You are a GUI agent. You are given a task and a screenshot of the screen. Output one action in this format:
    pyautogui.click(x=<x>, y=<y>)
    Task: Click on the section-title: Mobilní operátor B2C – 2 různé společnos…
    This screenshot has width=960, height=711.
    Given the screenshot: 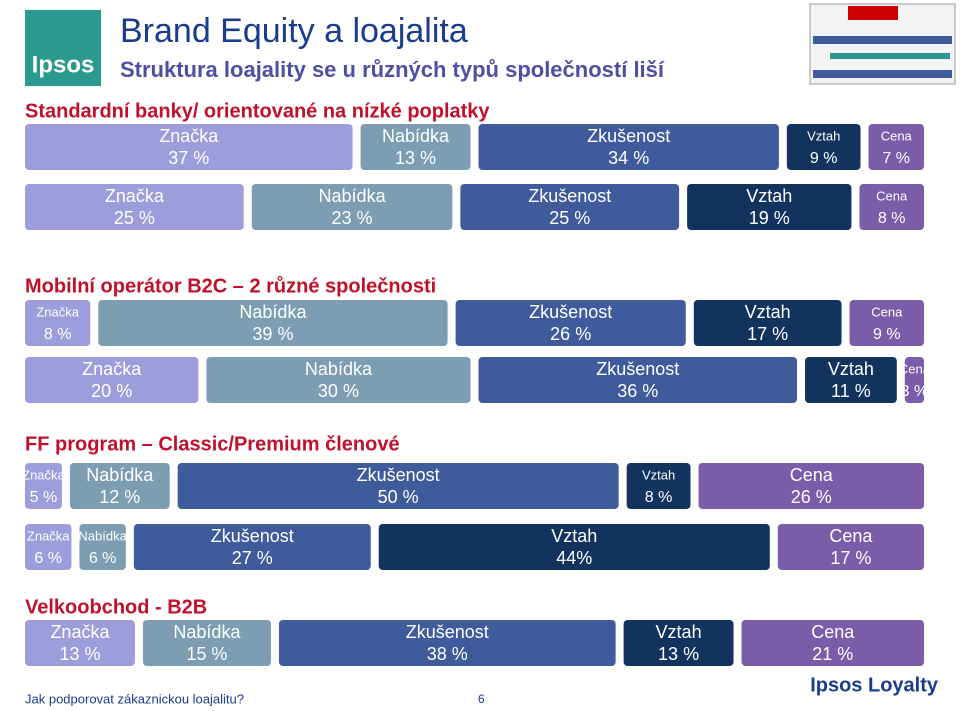 What is the action you would take?
    pyautogui.click(x=230, y=286)
    